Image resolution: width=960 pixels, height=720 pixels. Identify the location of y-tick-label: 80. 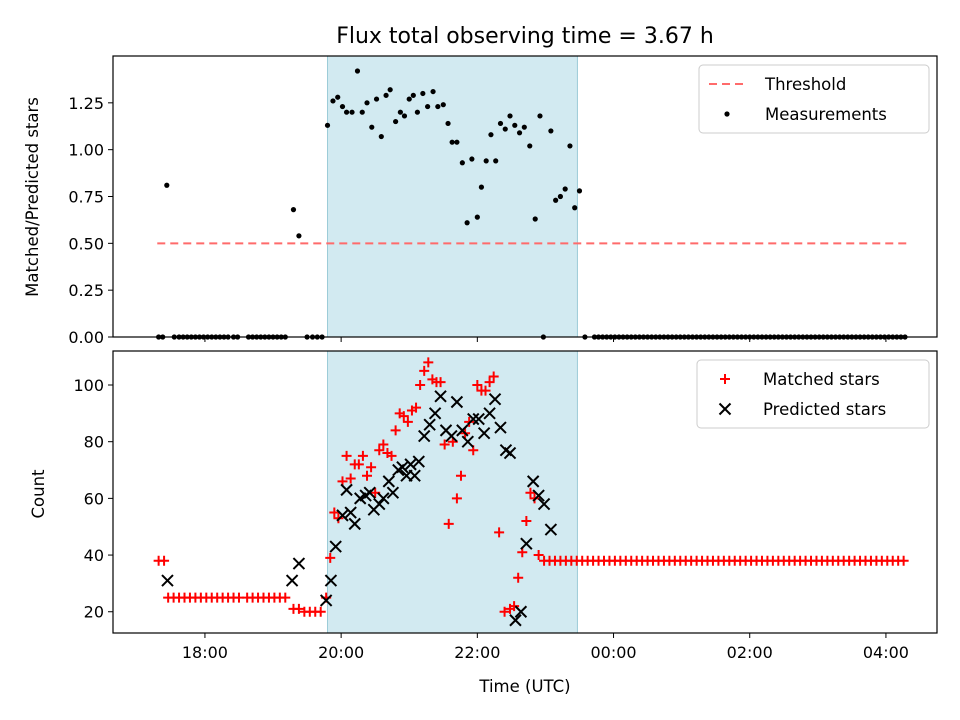
(94, 442).